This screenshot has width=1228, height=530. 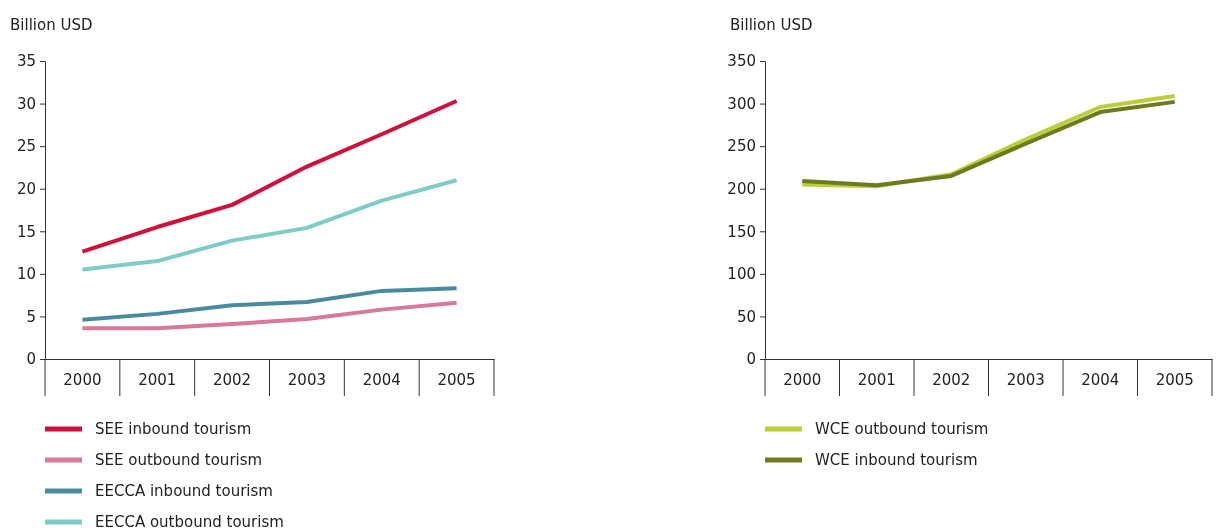 I want to click on legend-label: SEE outbound tourism, so click(x=179, y=460).